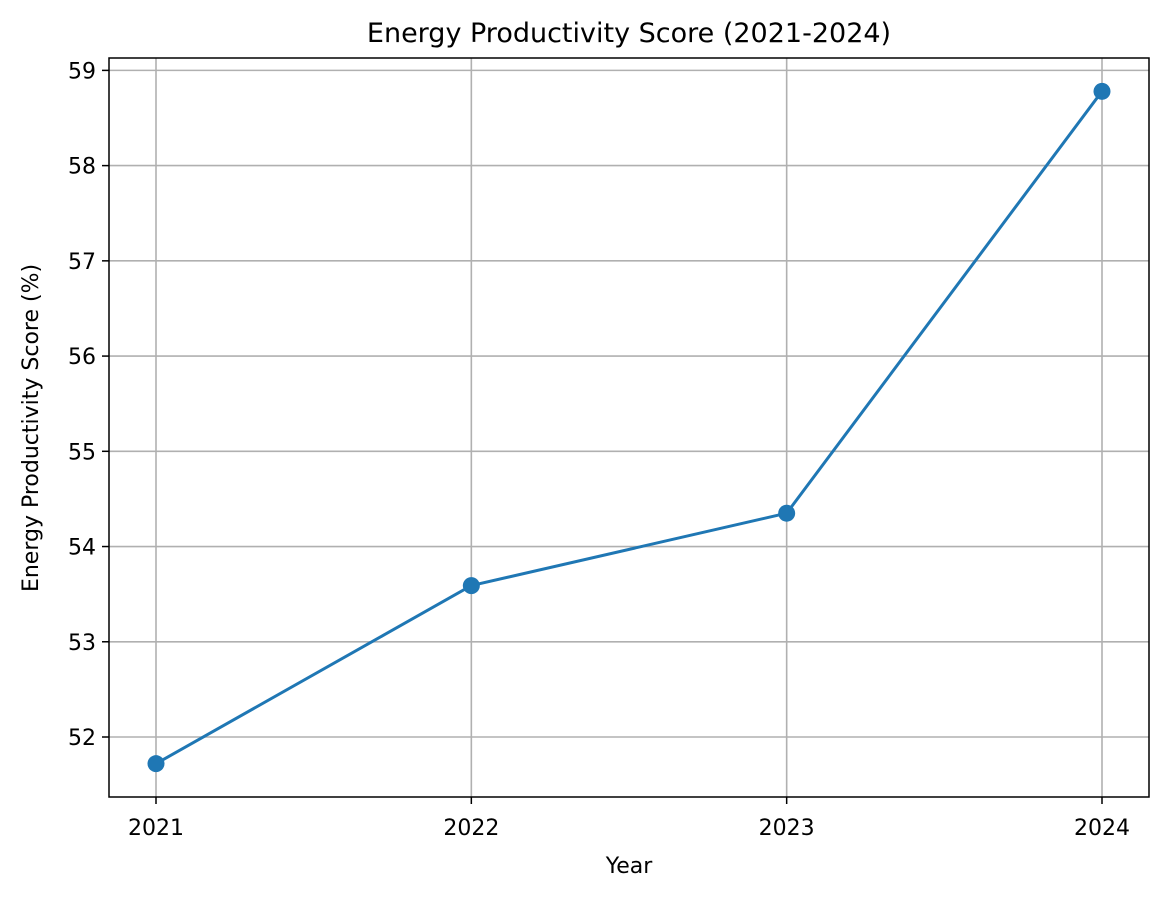 The image size is (1169, 902). Describe the element at coordinates (82, 167) in the screenshot. I see `y-tick-label: 58` at that location.